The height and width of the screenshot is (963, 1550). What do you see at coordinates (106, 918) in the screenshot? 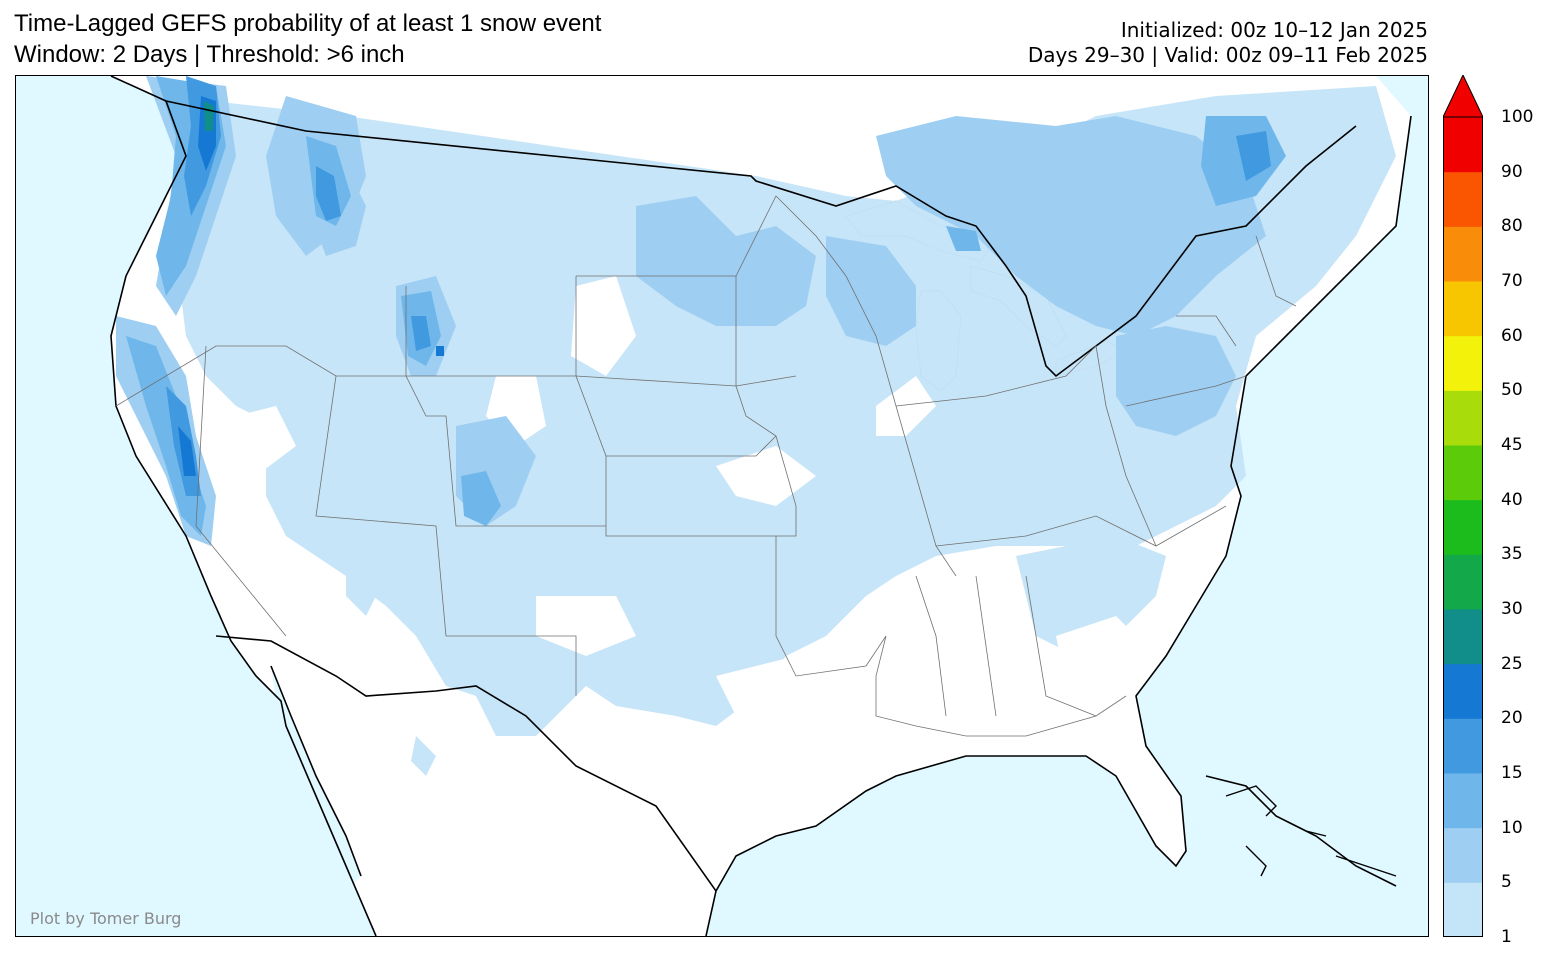
I see `plot-credit: Plot by Tomer Burg` at bounding box center [106, 918].